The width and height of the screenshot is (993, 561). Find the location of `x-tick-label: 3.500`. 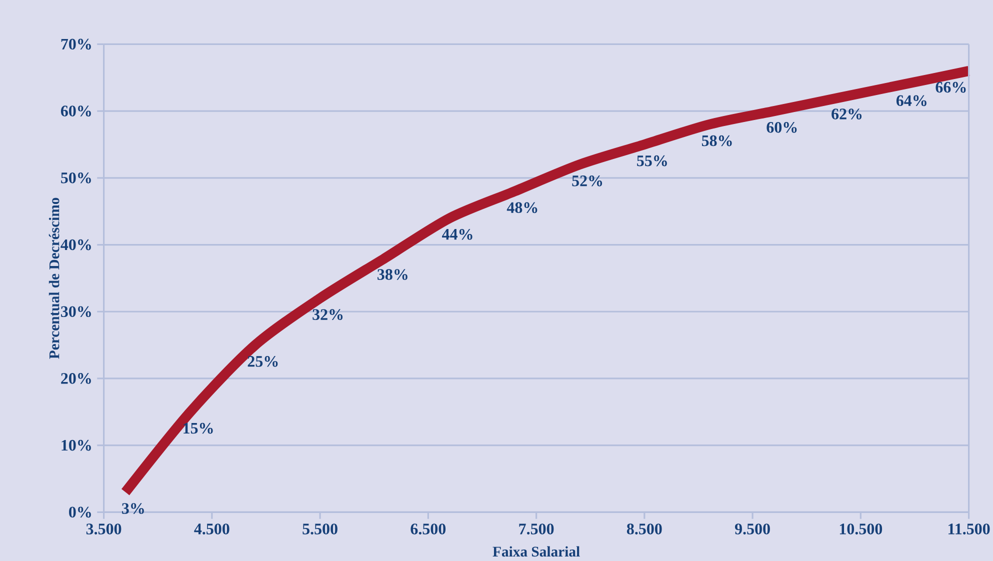

x-tick-label: 3.500 is located at coordinates (104, 529).